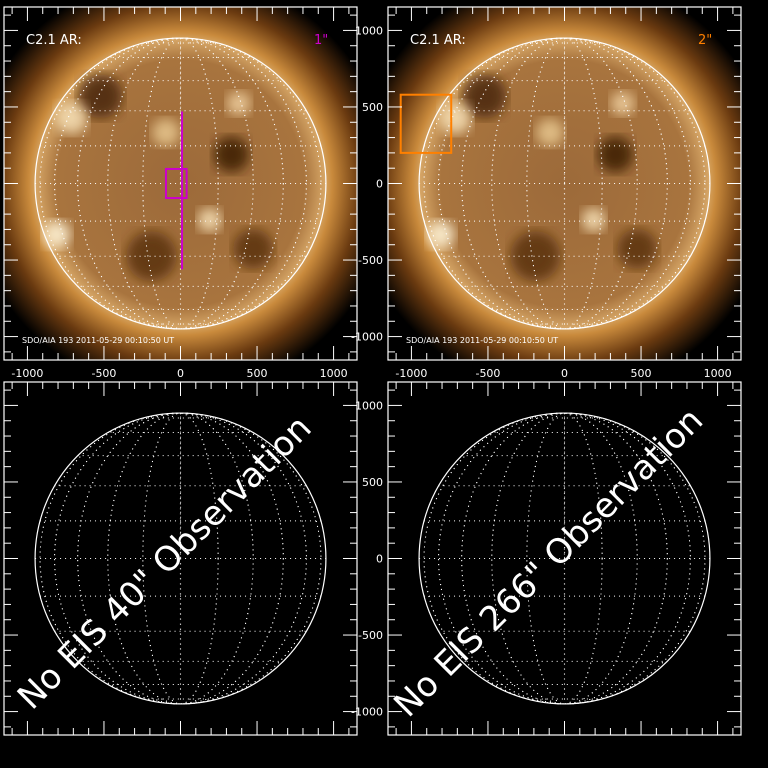 Image resolution: width=768 pixels, height=768 pixels. What do you see at coordinates (705, 40) in the screenshot?
I see `panel-tag: 2"` at bounding box center [705, 40].